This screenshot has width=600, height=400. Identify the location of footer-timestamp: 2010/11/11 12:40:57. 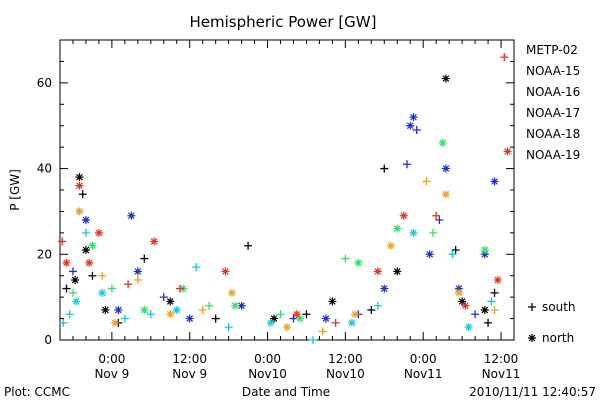
(532, 392).